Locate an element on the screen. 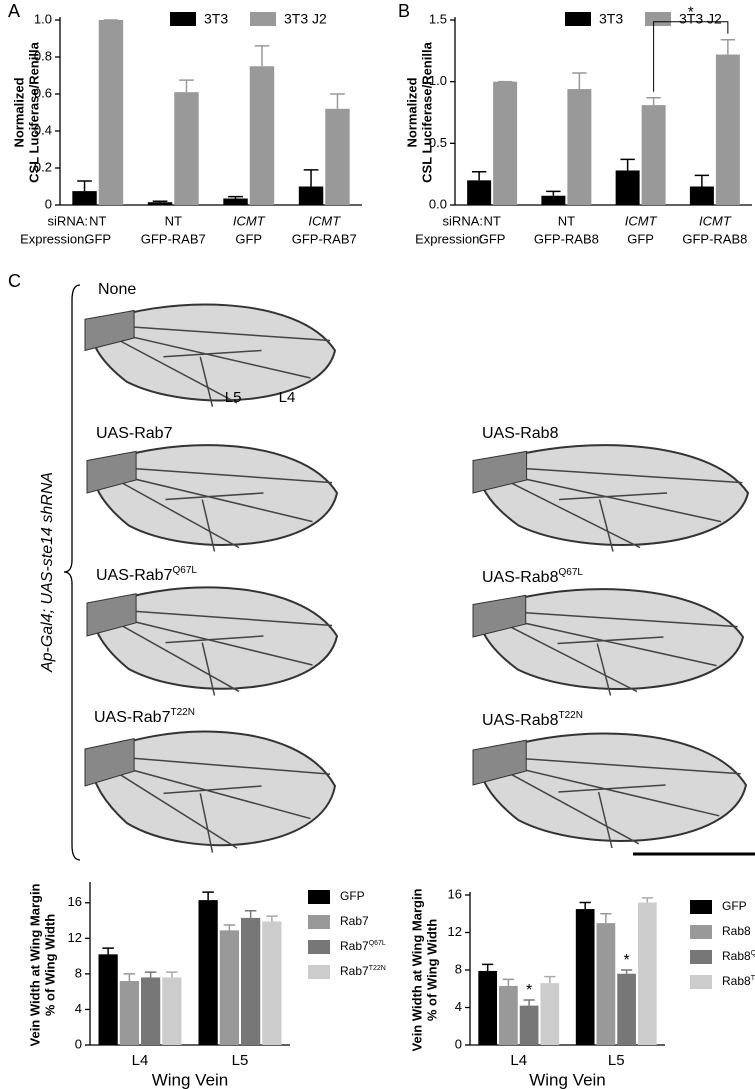 Image resolution: width=755 pixels, height=1089 pixels. y-tick-label: 0.5 is located at coordinates (438, 142).